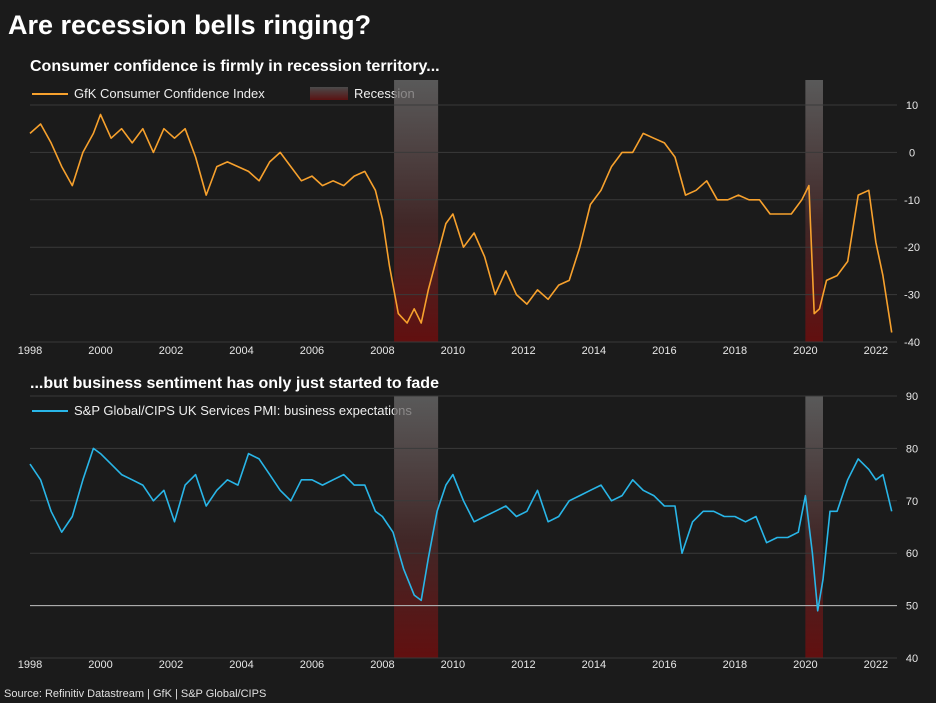 This screenshot has width=936, height=703. I want to click on chart-2-y-tick-label: 50, so click(912, 607).